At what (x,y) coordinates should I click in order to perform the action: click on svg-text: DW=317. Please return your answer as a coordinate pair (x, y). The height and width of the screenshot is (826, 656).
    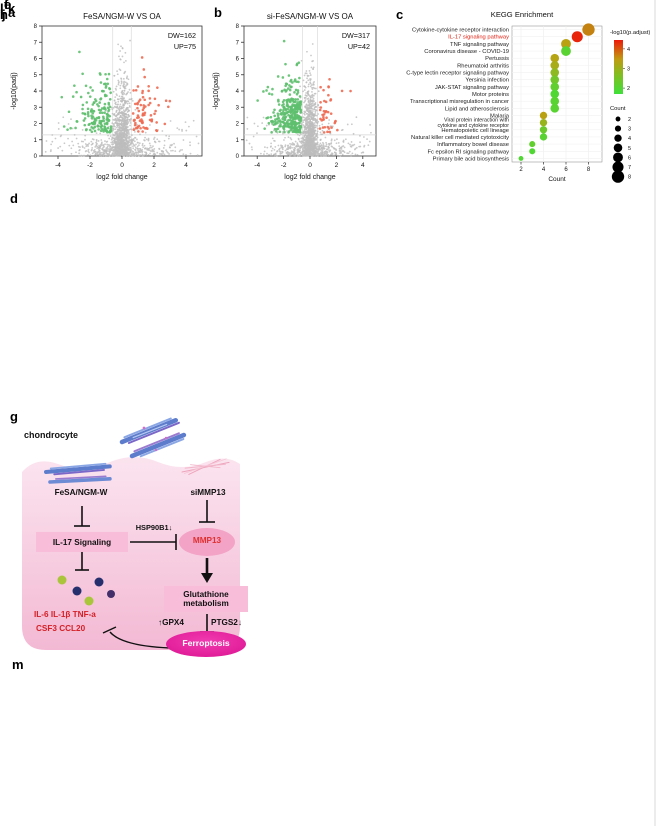
    Looking at the image, I should click on (356, 35).